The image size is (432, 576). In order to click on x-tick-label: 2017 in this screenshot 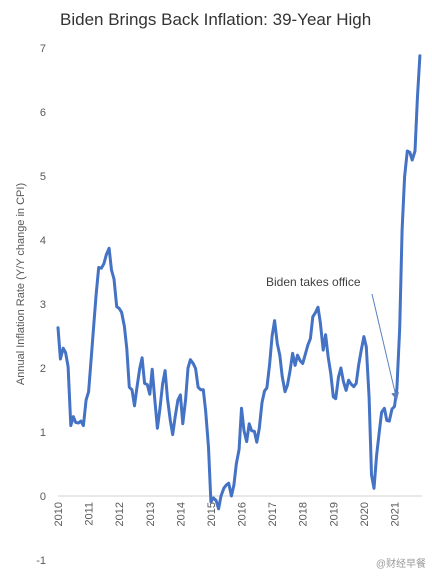, I will do `click(273, 514)`.